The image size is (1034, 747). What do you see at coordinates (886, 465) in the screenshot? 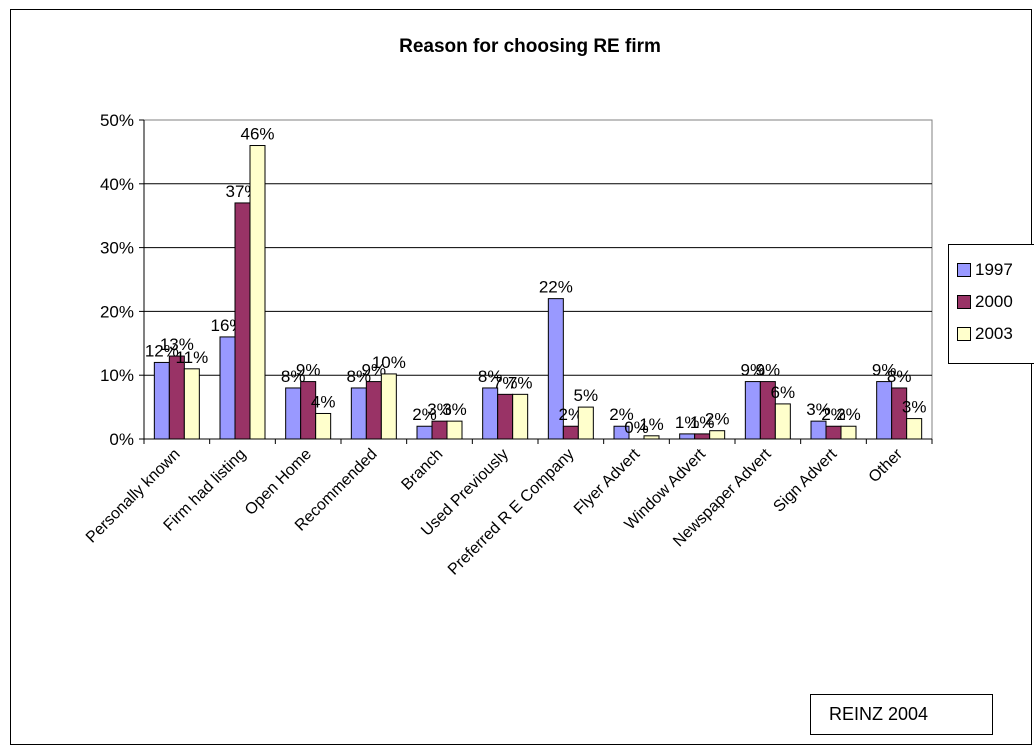
I see `x-tick-label: Other` at bounding box center [886, 465].